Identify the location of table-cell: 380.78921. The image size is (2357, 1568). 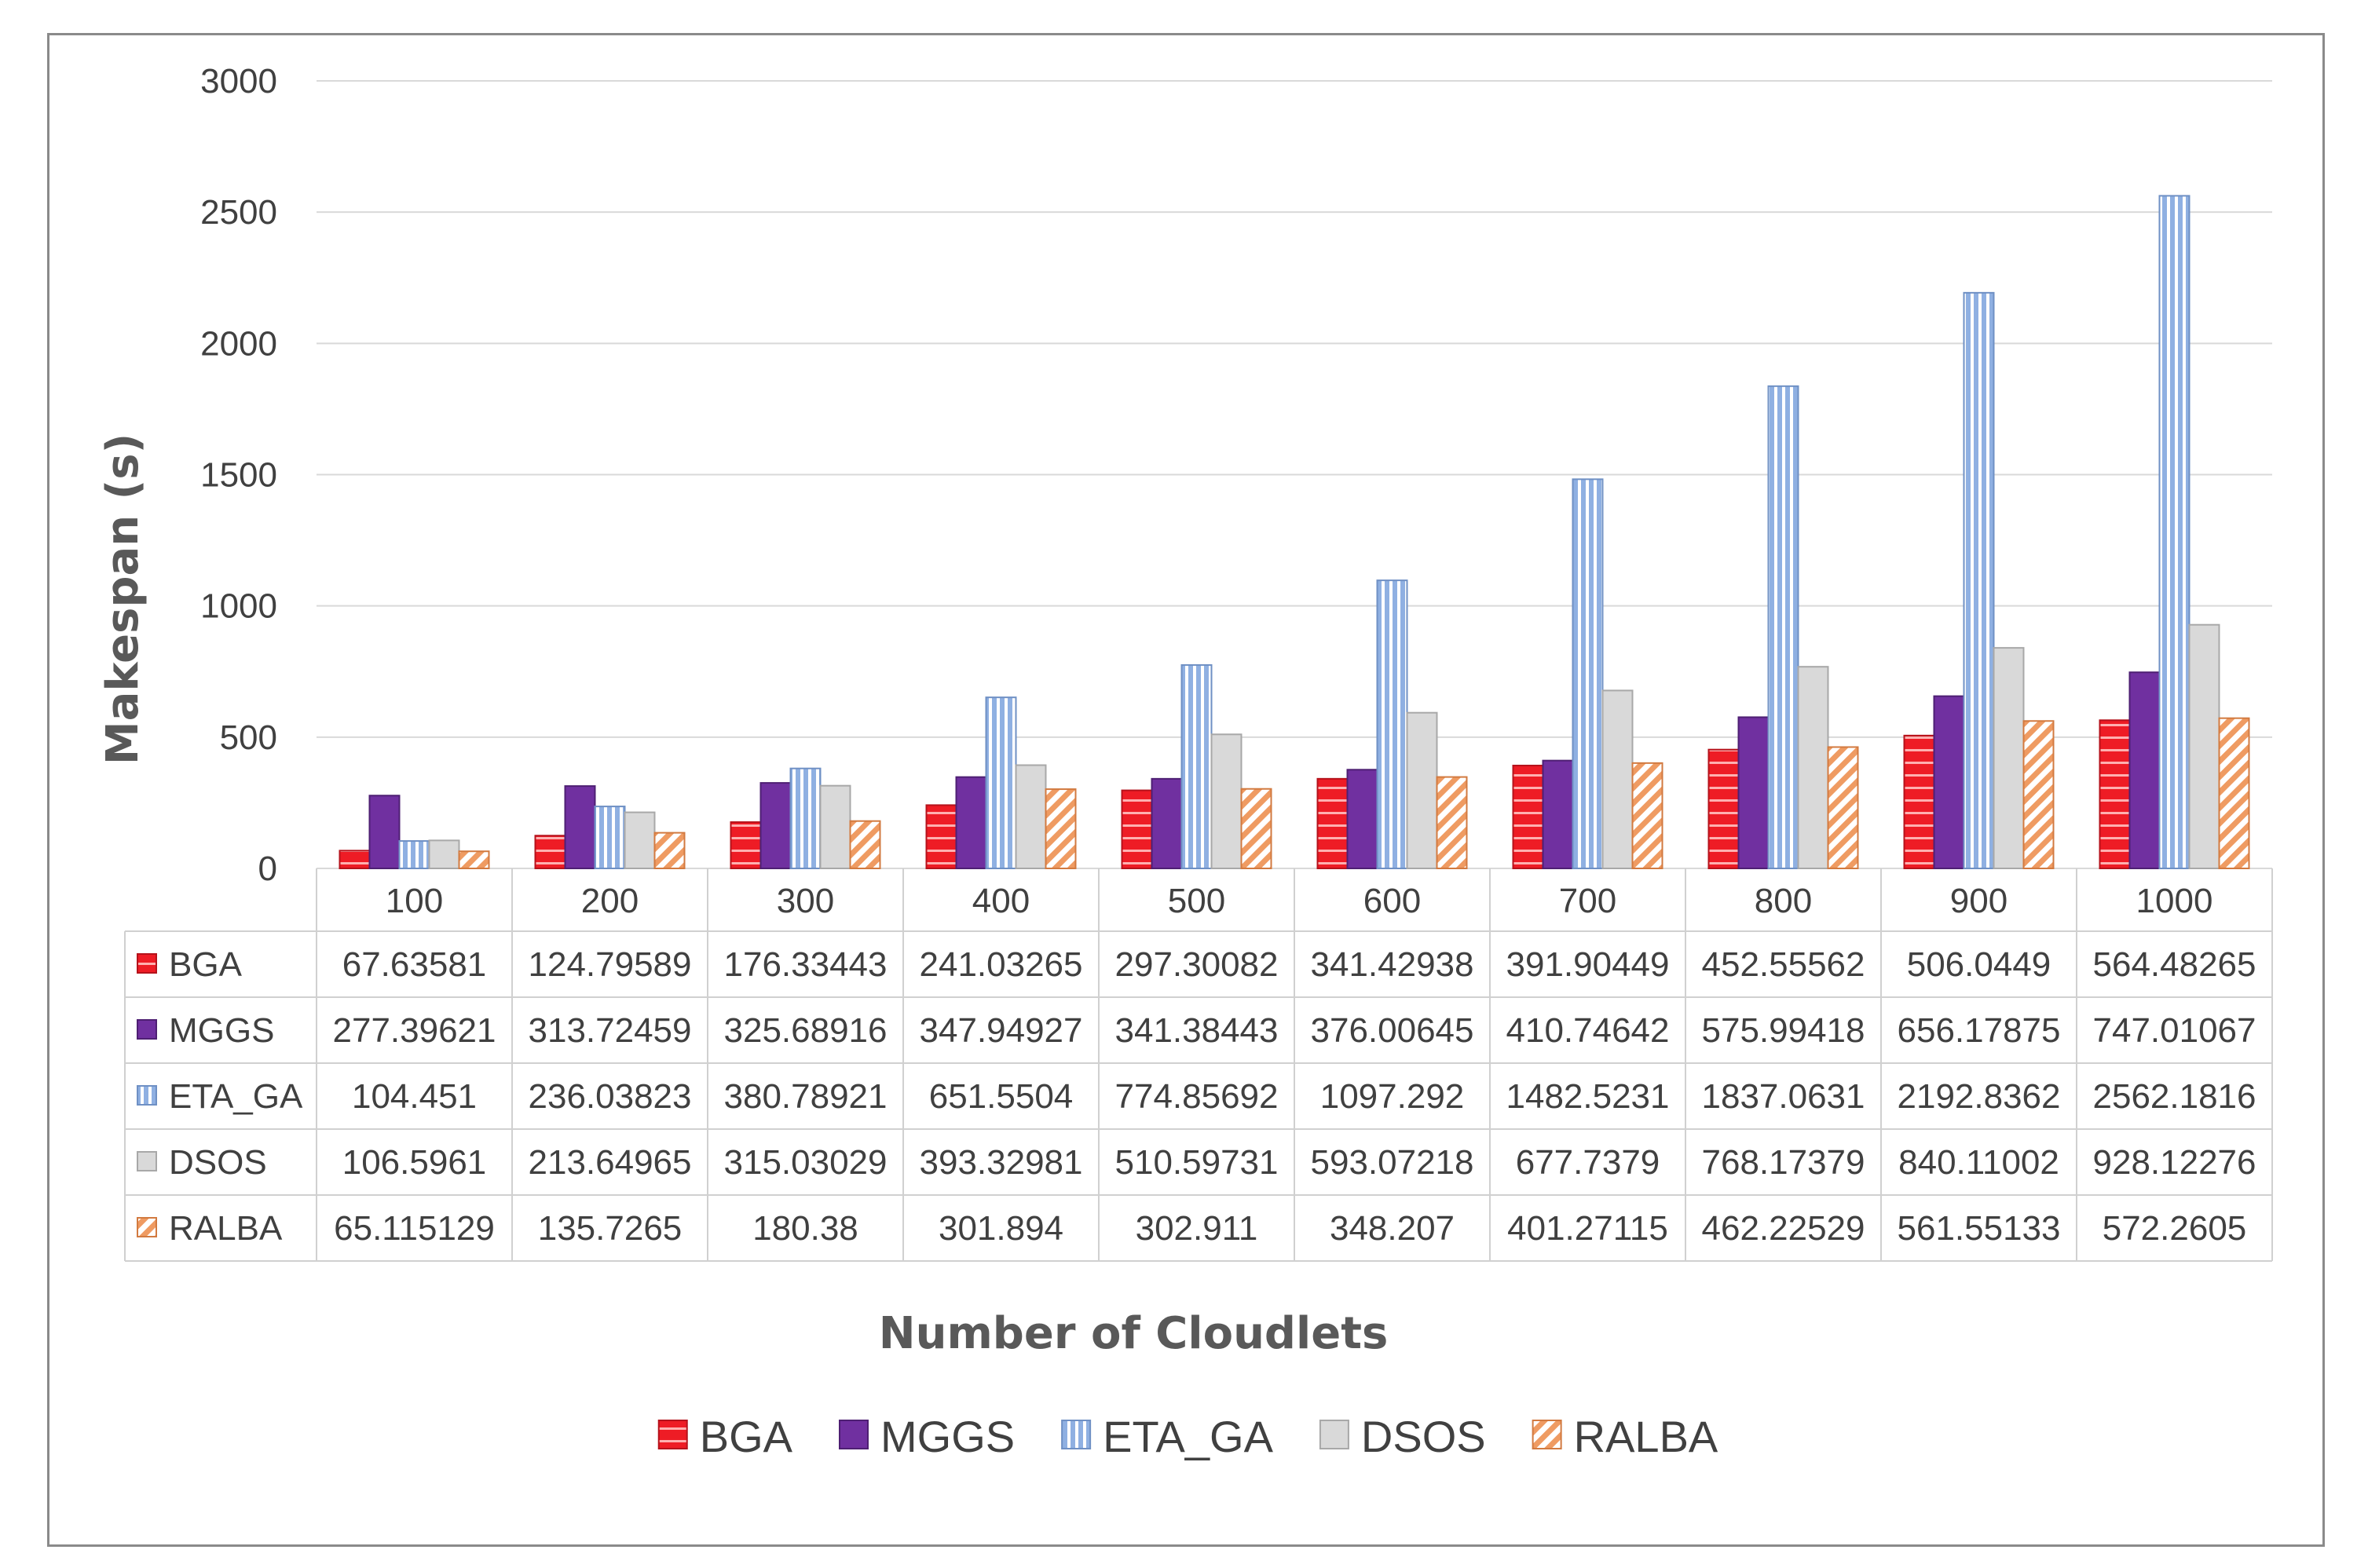
(806, 1096).